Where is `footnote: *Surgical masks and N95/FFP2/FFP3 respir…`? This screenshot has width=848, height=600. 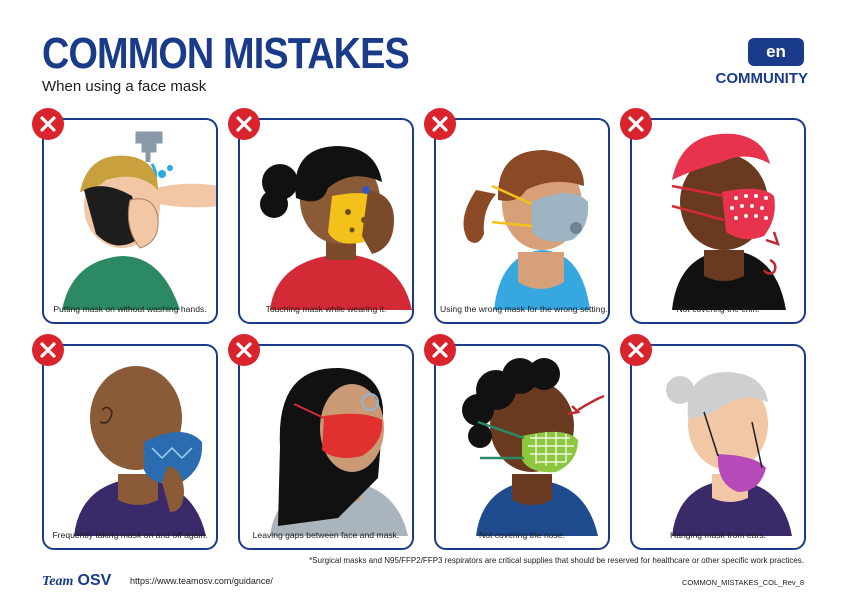 footnote: *Surgical masks and N95/FFP2/FFP3 respir… is located at coordinates (556, 560).